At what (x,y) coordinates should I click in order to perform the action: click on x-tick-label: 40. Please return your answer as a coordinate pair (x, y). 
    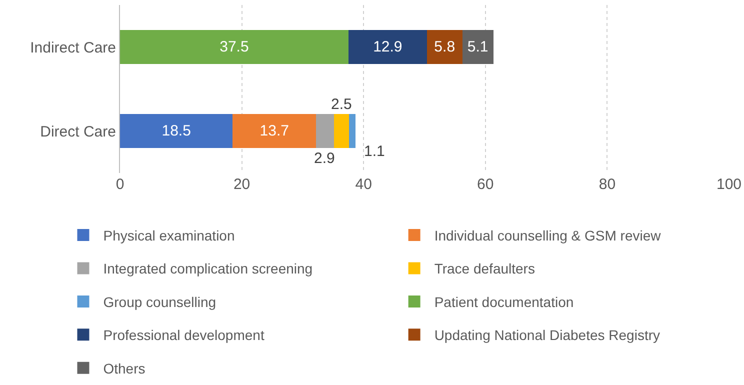
    Looking at the image, I should click on (363, 184).